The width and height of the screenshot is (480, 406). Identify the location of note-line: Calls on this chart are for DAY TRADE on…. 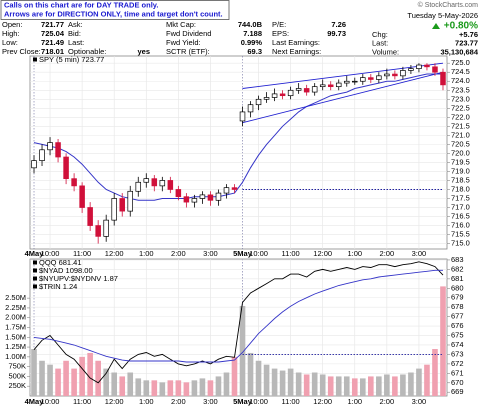
(81, 4).